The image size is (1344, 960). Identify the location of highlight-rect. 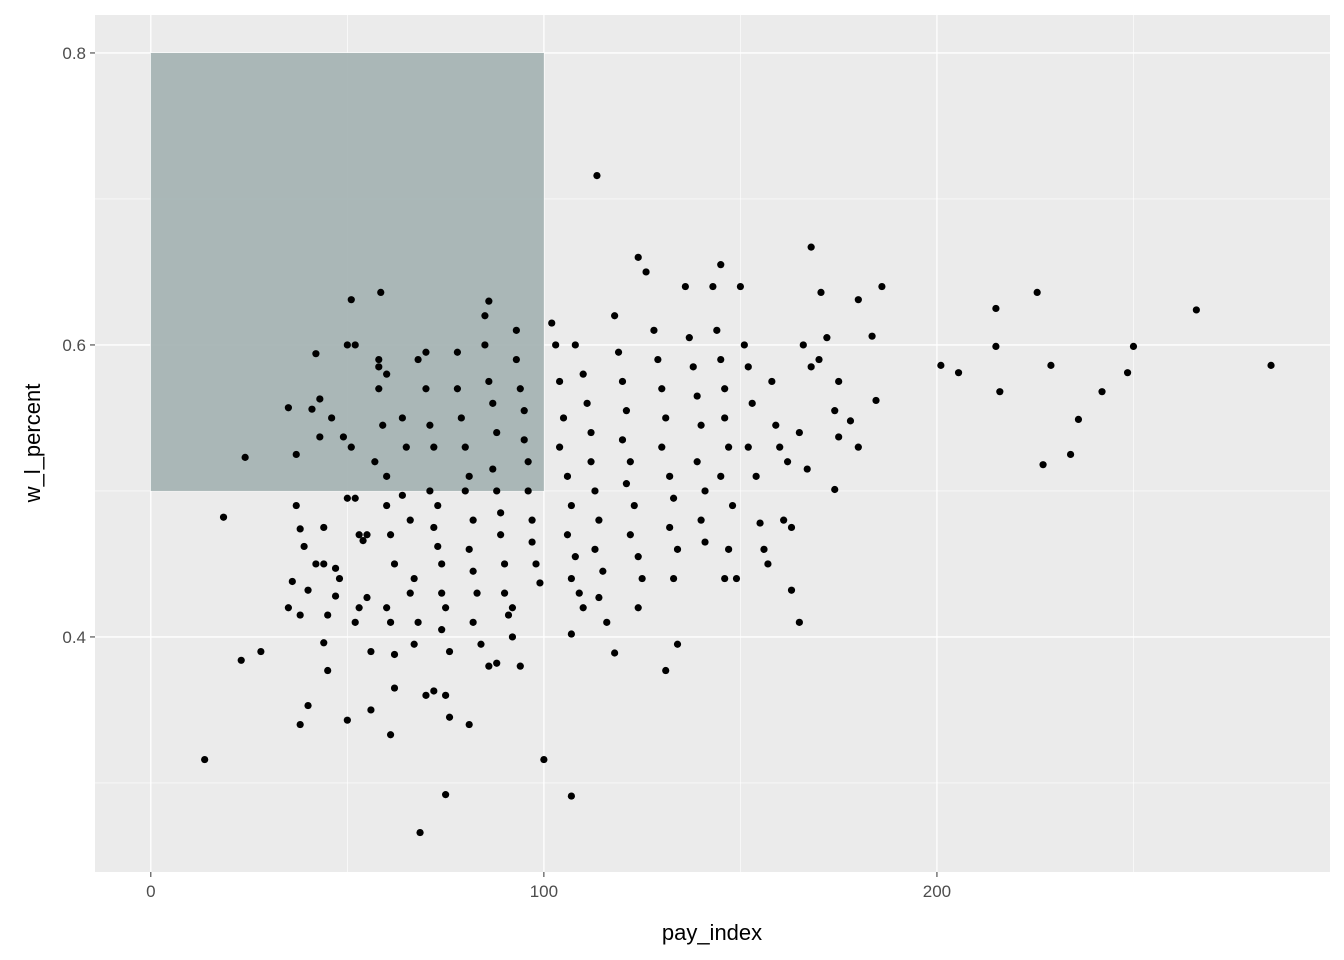
(347, 271).